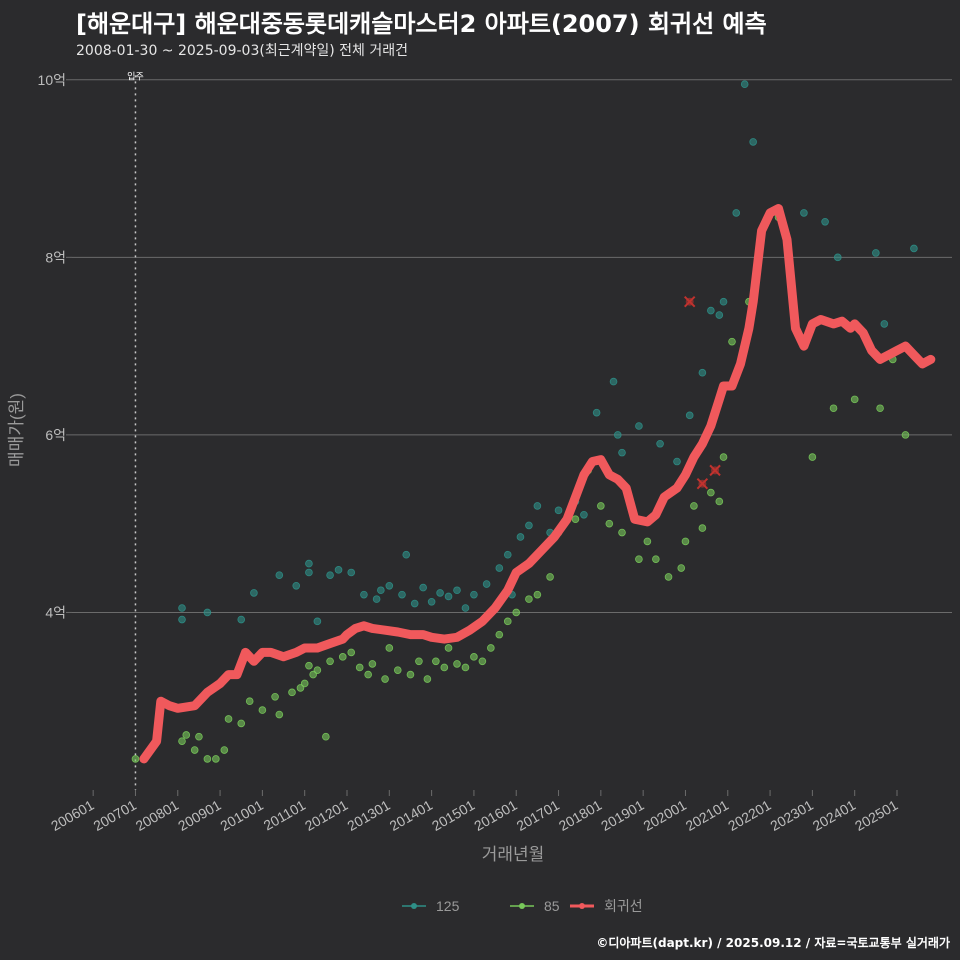 Image resolution: width=960 pixels, height=960 pixels. Describe the element at coordinates (876, 815) in the screenshot. I see `x-tick-label: 202501` at that location.